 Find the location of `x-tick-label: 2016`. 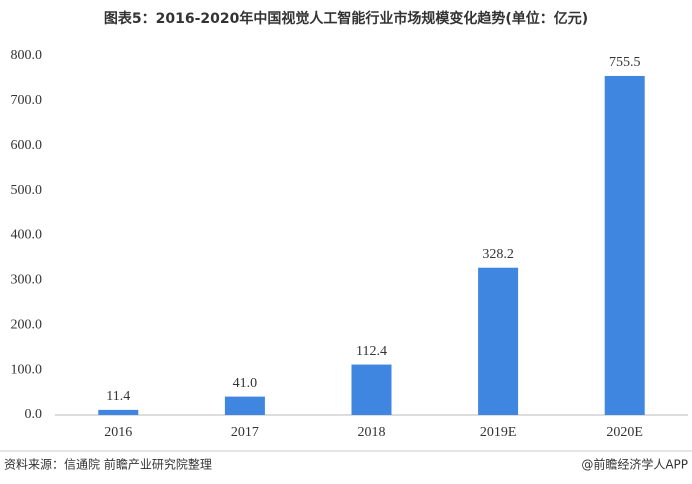

x-tick-label: 2016 is located at coordinates (118, 432).